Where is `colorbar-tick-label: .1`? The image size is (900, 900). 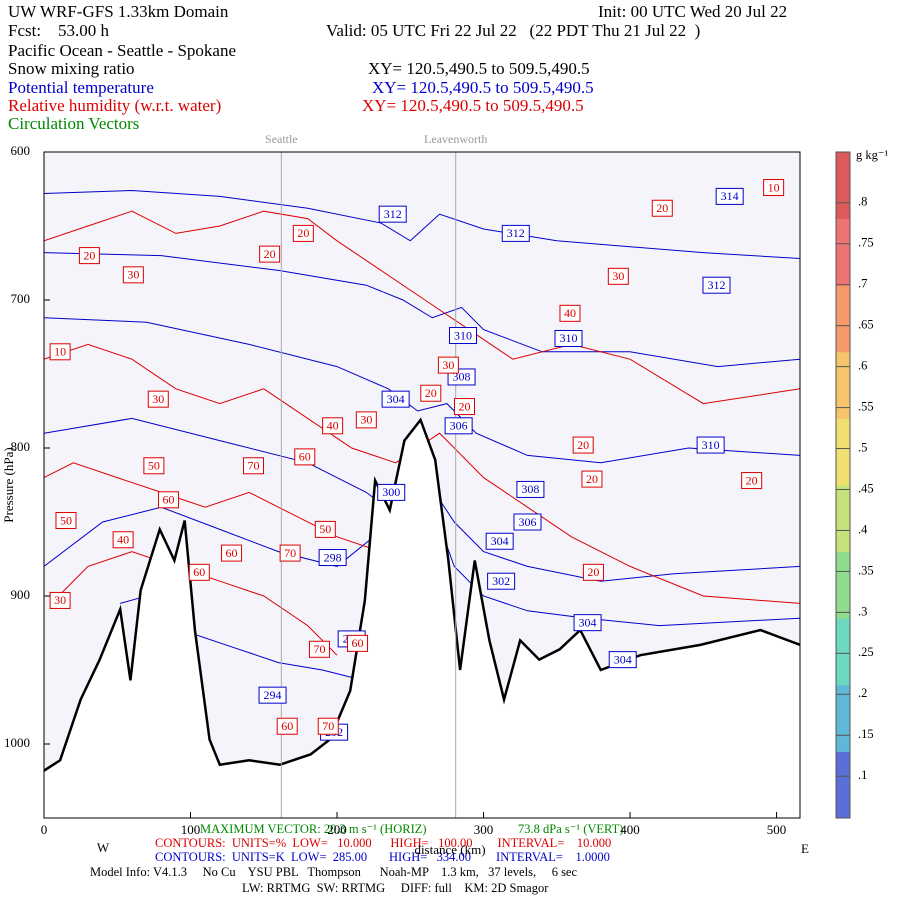 colorbar-tick-label: .1 is located at coordinates (862, 775).